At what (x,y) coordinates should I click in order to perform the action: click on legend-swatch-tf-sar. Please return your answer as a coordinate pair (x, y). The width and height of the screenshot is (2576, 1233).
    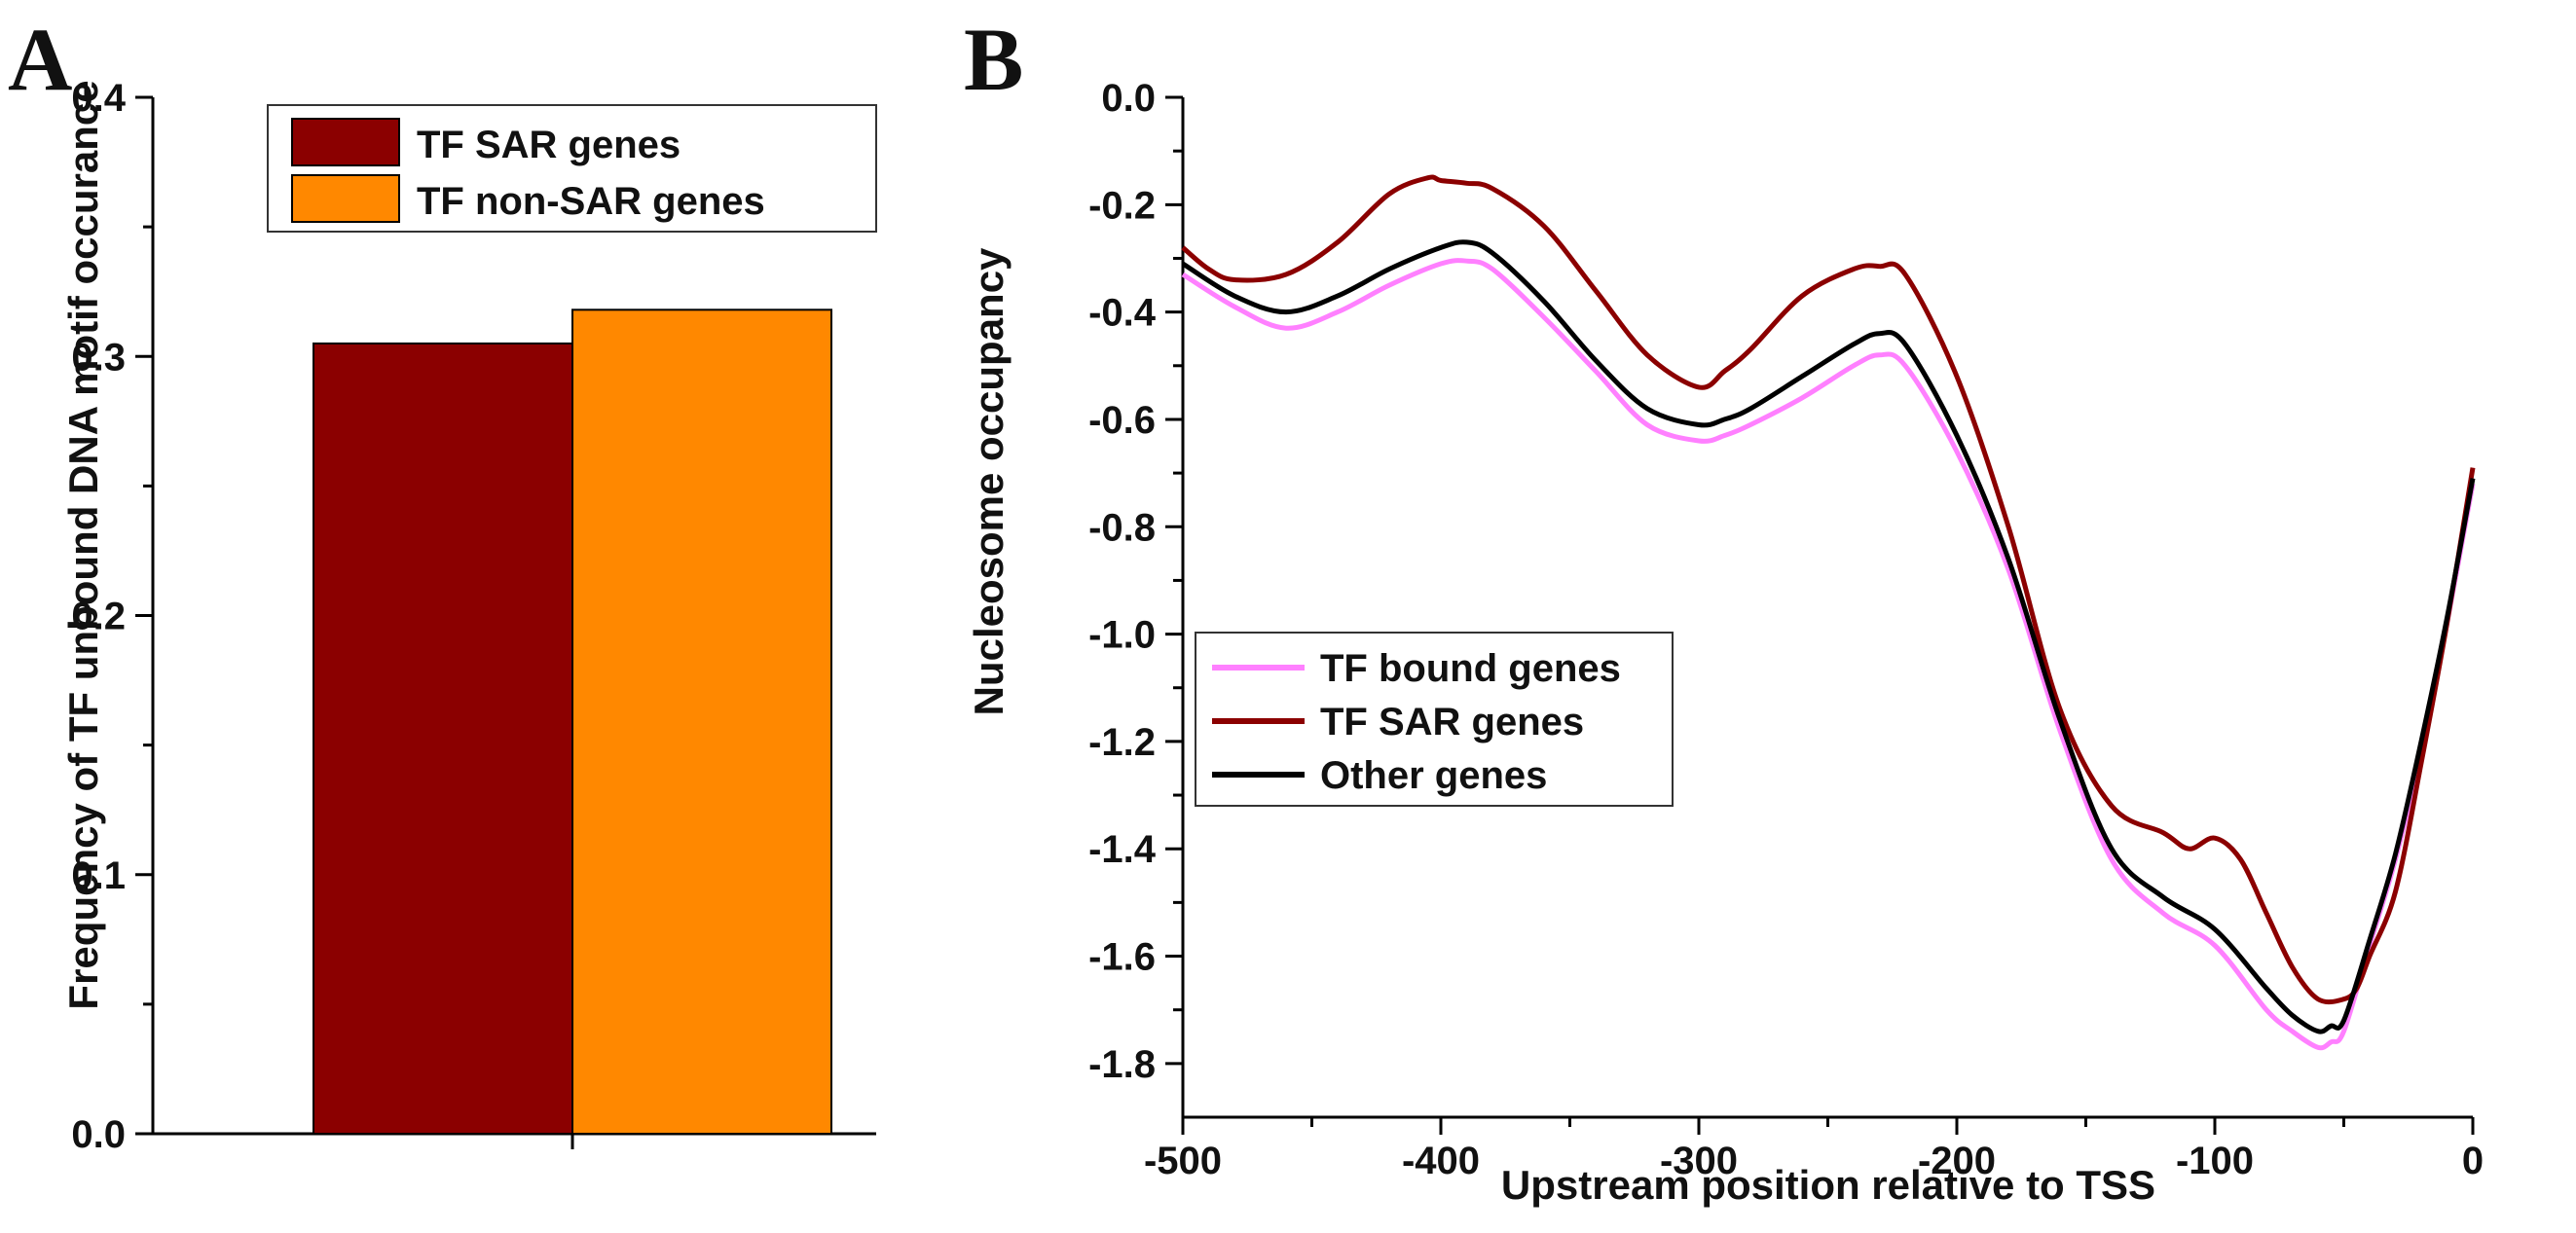
    Looking at the image, I should click on (345, 142).